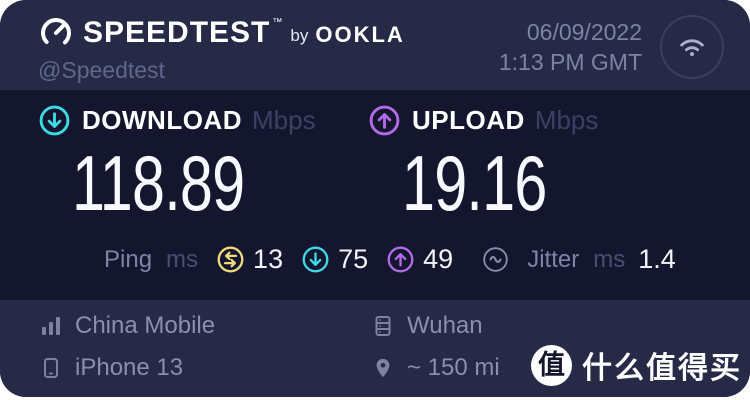  I want to click on test-time: 1:13 PM GMT, so click(570, 62).